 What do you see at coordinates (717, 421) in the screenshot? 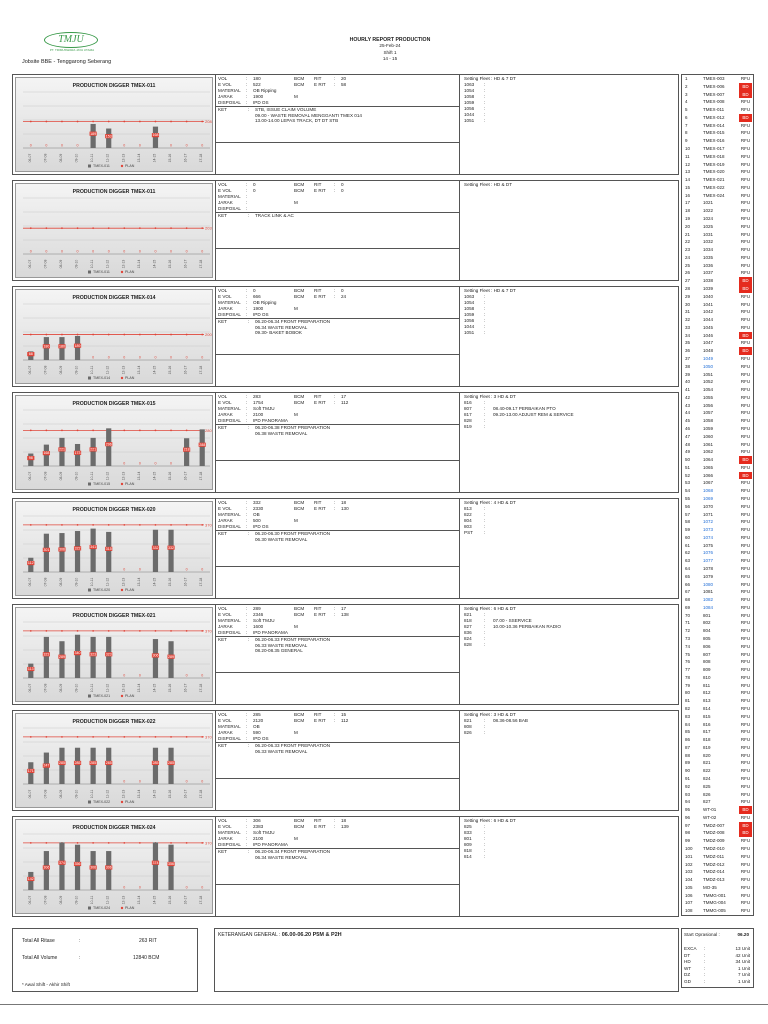
I see `unit-row: 45 1058 RFU` at bounding box center [717, 421].